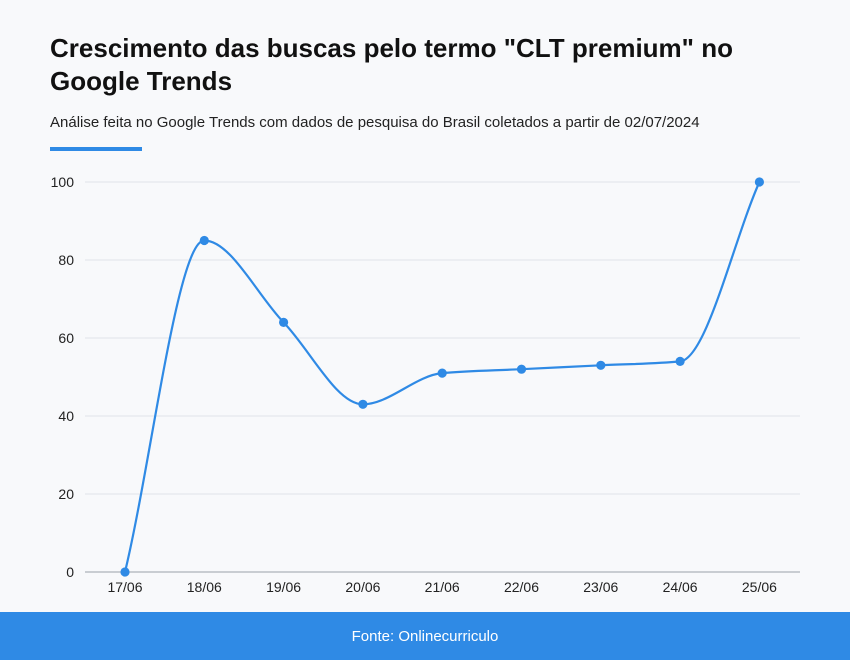 This screenshot has height=660, width=850. I want to click on x-tick-label-8: 25/06, so click(759, 587).